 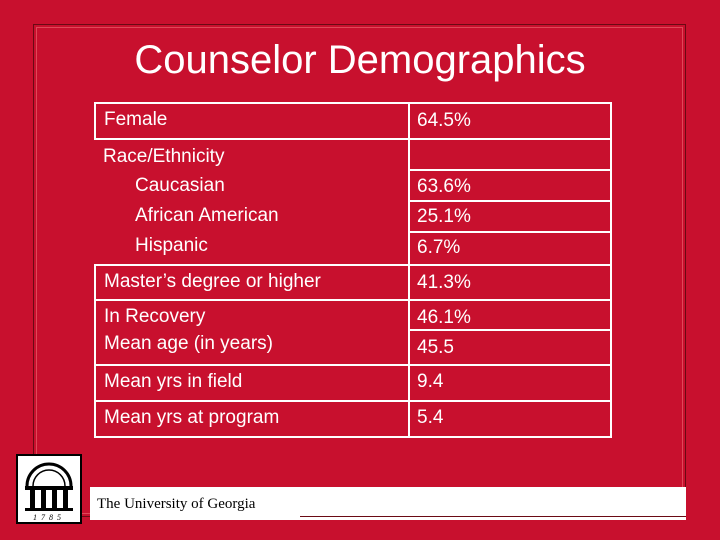 What do you see at coordinates (510, 155) in the screenshot?
I see `row-value` at bounding box center [510, 155].